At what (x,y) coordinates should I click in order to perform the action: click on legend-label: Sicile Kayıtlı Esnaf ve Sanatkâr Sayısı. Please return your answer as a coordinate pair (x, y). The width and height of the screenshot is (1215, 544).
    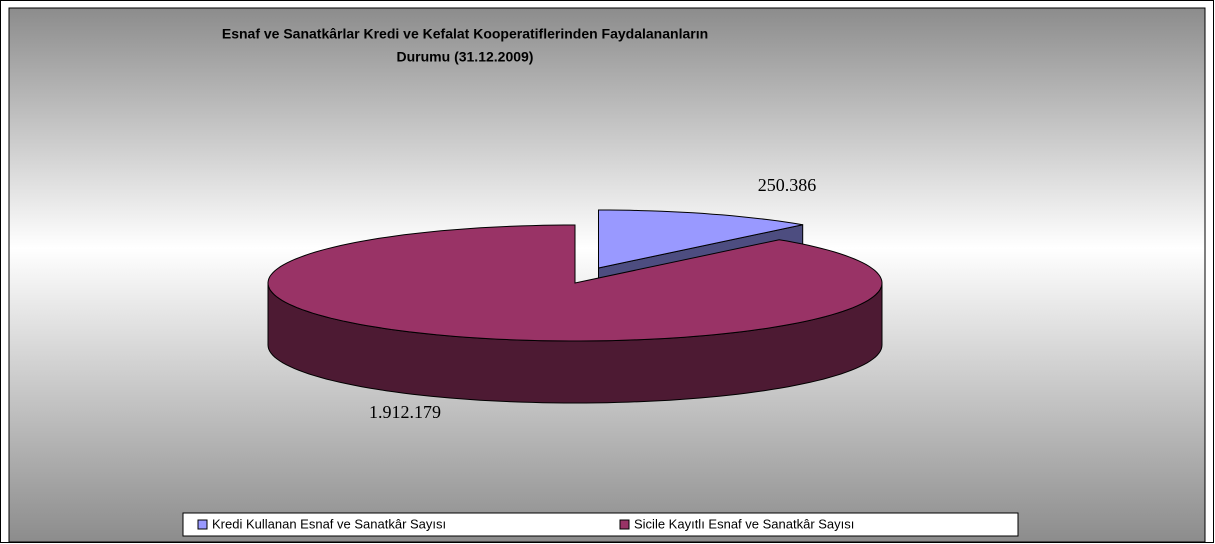
    Looking at the image, I should click on (744, 523).